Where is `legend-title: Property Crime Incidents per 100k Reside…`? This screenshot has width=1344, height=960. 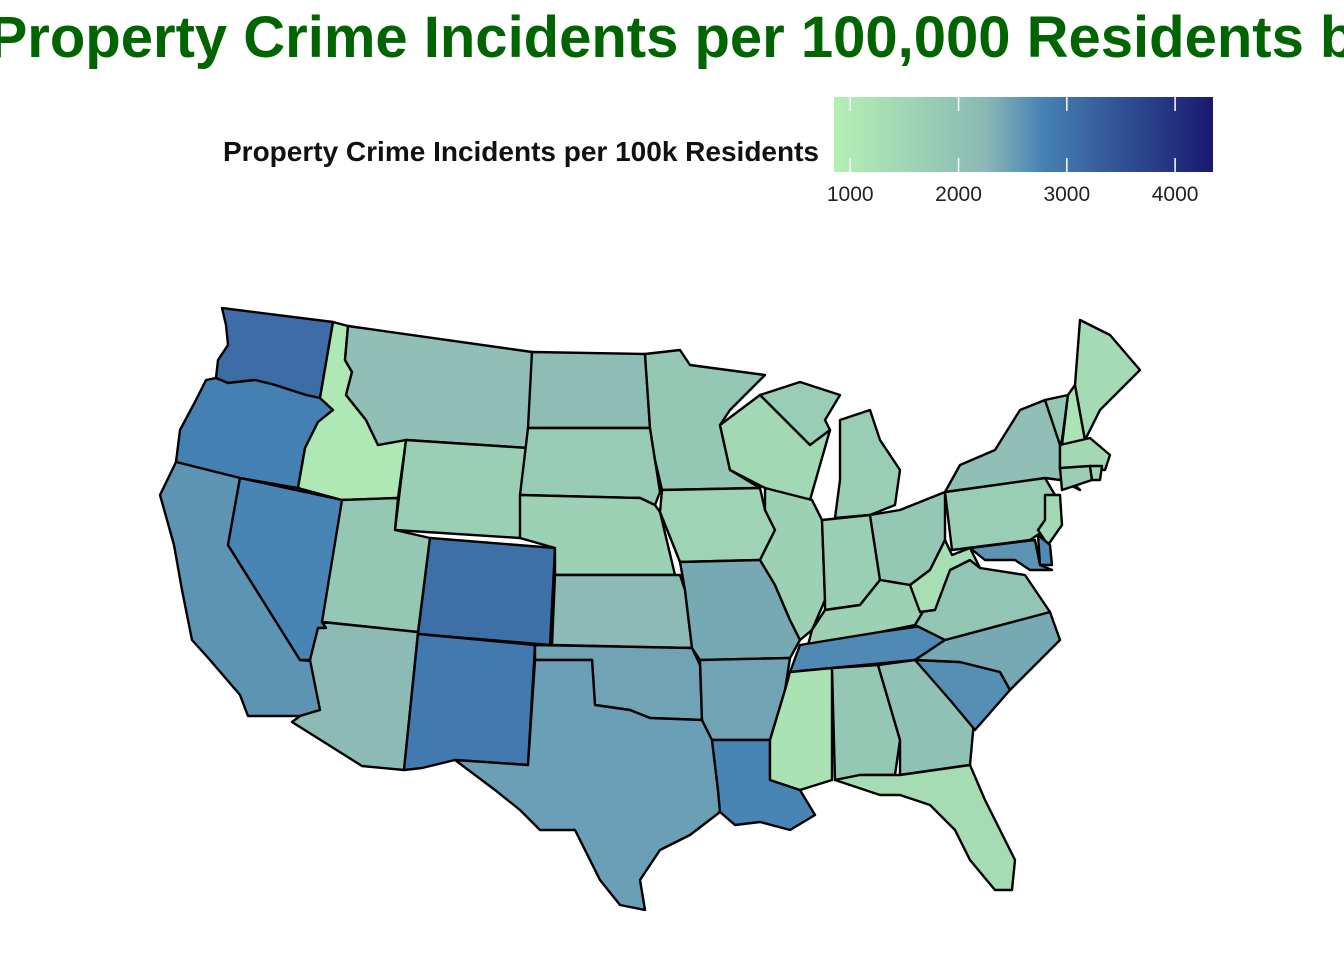 legend-title: Property Crime Incidents per 100k Reside… is located at coordinates (521, 151).